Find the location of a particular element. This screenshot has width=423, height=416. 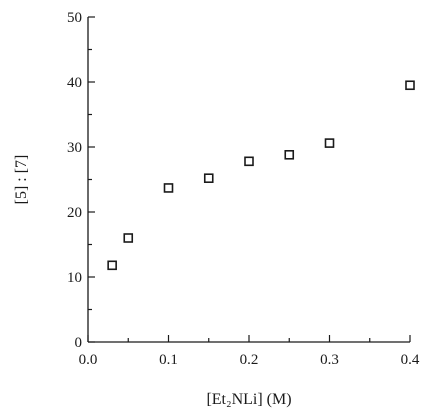

y-tick-label: 30 is located at coordinates (74, 148).